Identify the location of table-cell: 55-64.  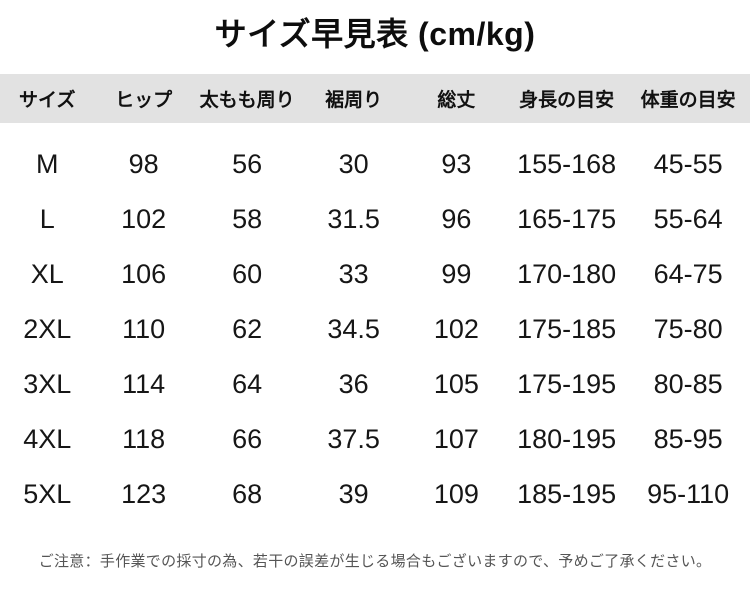
(688, 219).